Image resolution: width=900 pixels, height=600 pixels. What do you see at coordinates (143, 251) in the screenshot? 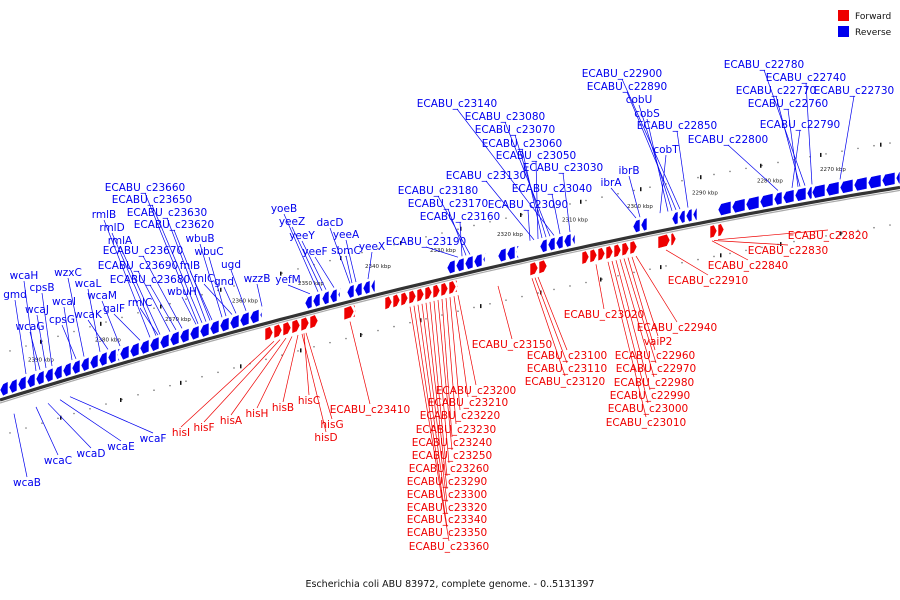
I see `gene-label: ECABU_c23670` at bounding box center [143, 251].